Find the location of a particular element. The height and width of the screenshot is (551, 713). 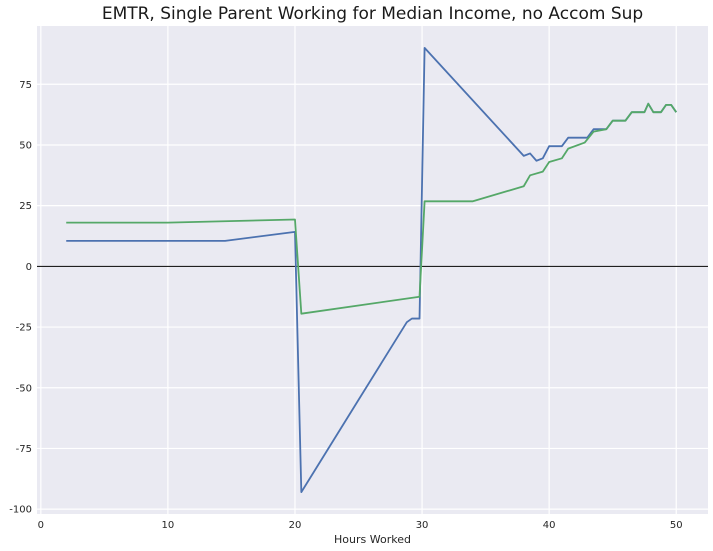

y-tick-label: -75 is located at coordinates (24, 449).